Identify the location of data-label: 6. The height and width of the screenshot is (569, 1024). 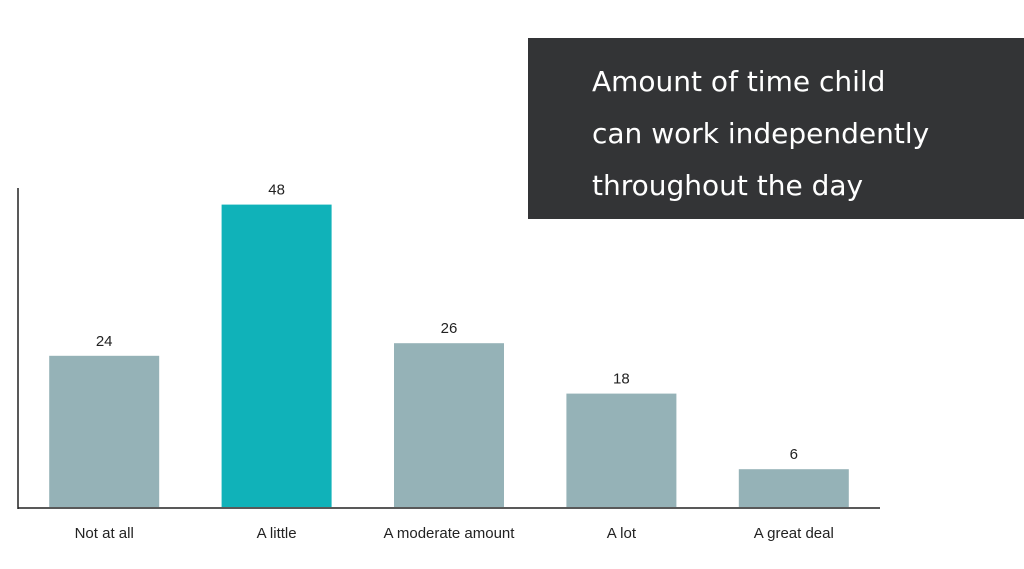
(794, 454).